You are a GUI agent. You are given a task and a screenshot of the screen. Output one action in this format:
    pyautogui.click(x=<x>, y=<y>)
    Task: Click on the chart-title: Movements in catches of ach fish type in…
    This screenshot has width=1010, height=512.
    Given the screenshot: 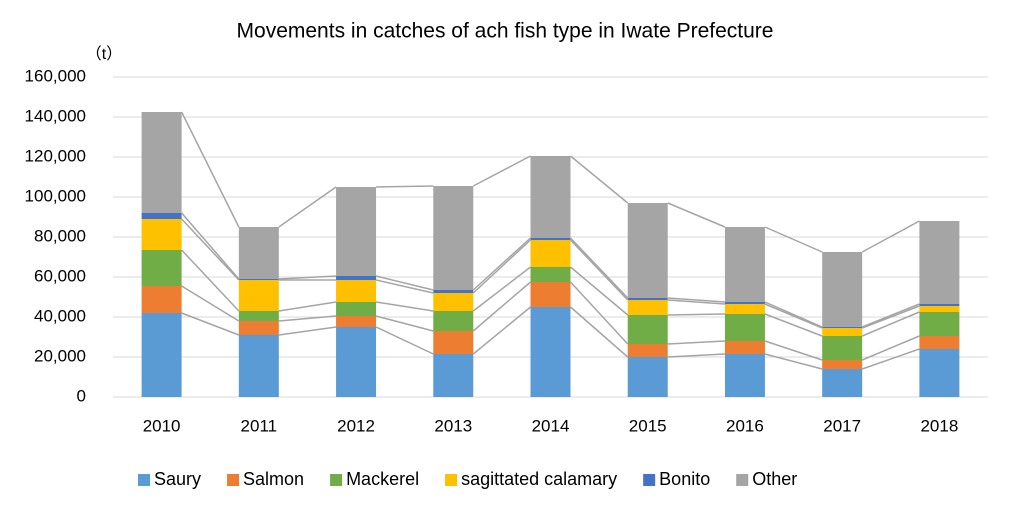 What is the action you would take?
    pyautogui.click(x=505, y=31)
    